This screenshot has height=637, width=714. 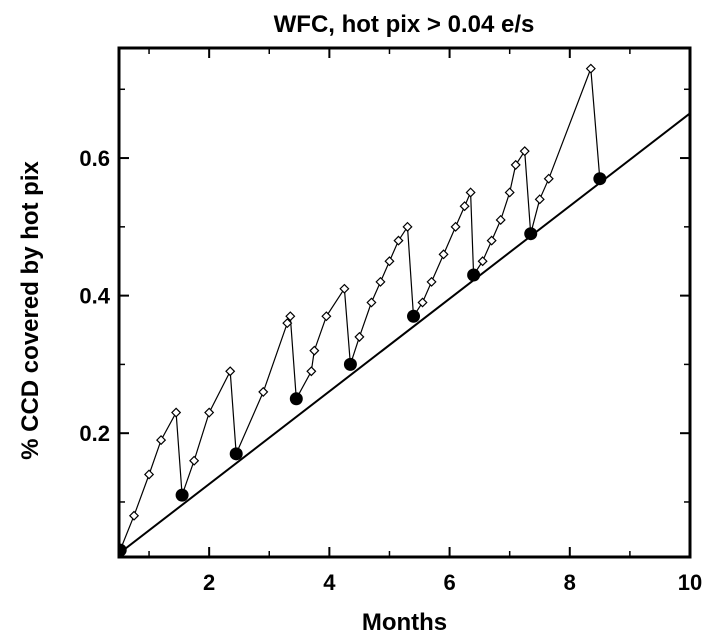 What do you see at coordinates (94, 158) in the screenshot?
I see `y-tick-label: 0.6` at bounding box center [94, 158].